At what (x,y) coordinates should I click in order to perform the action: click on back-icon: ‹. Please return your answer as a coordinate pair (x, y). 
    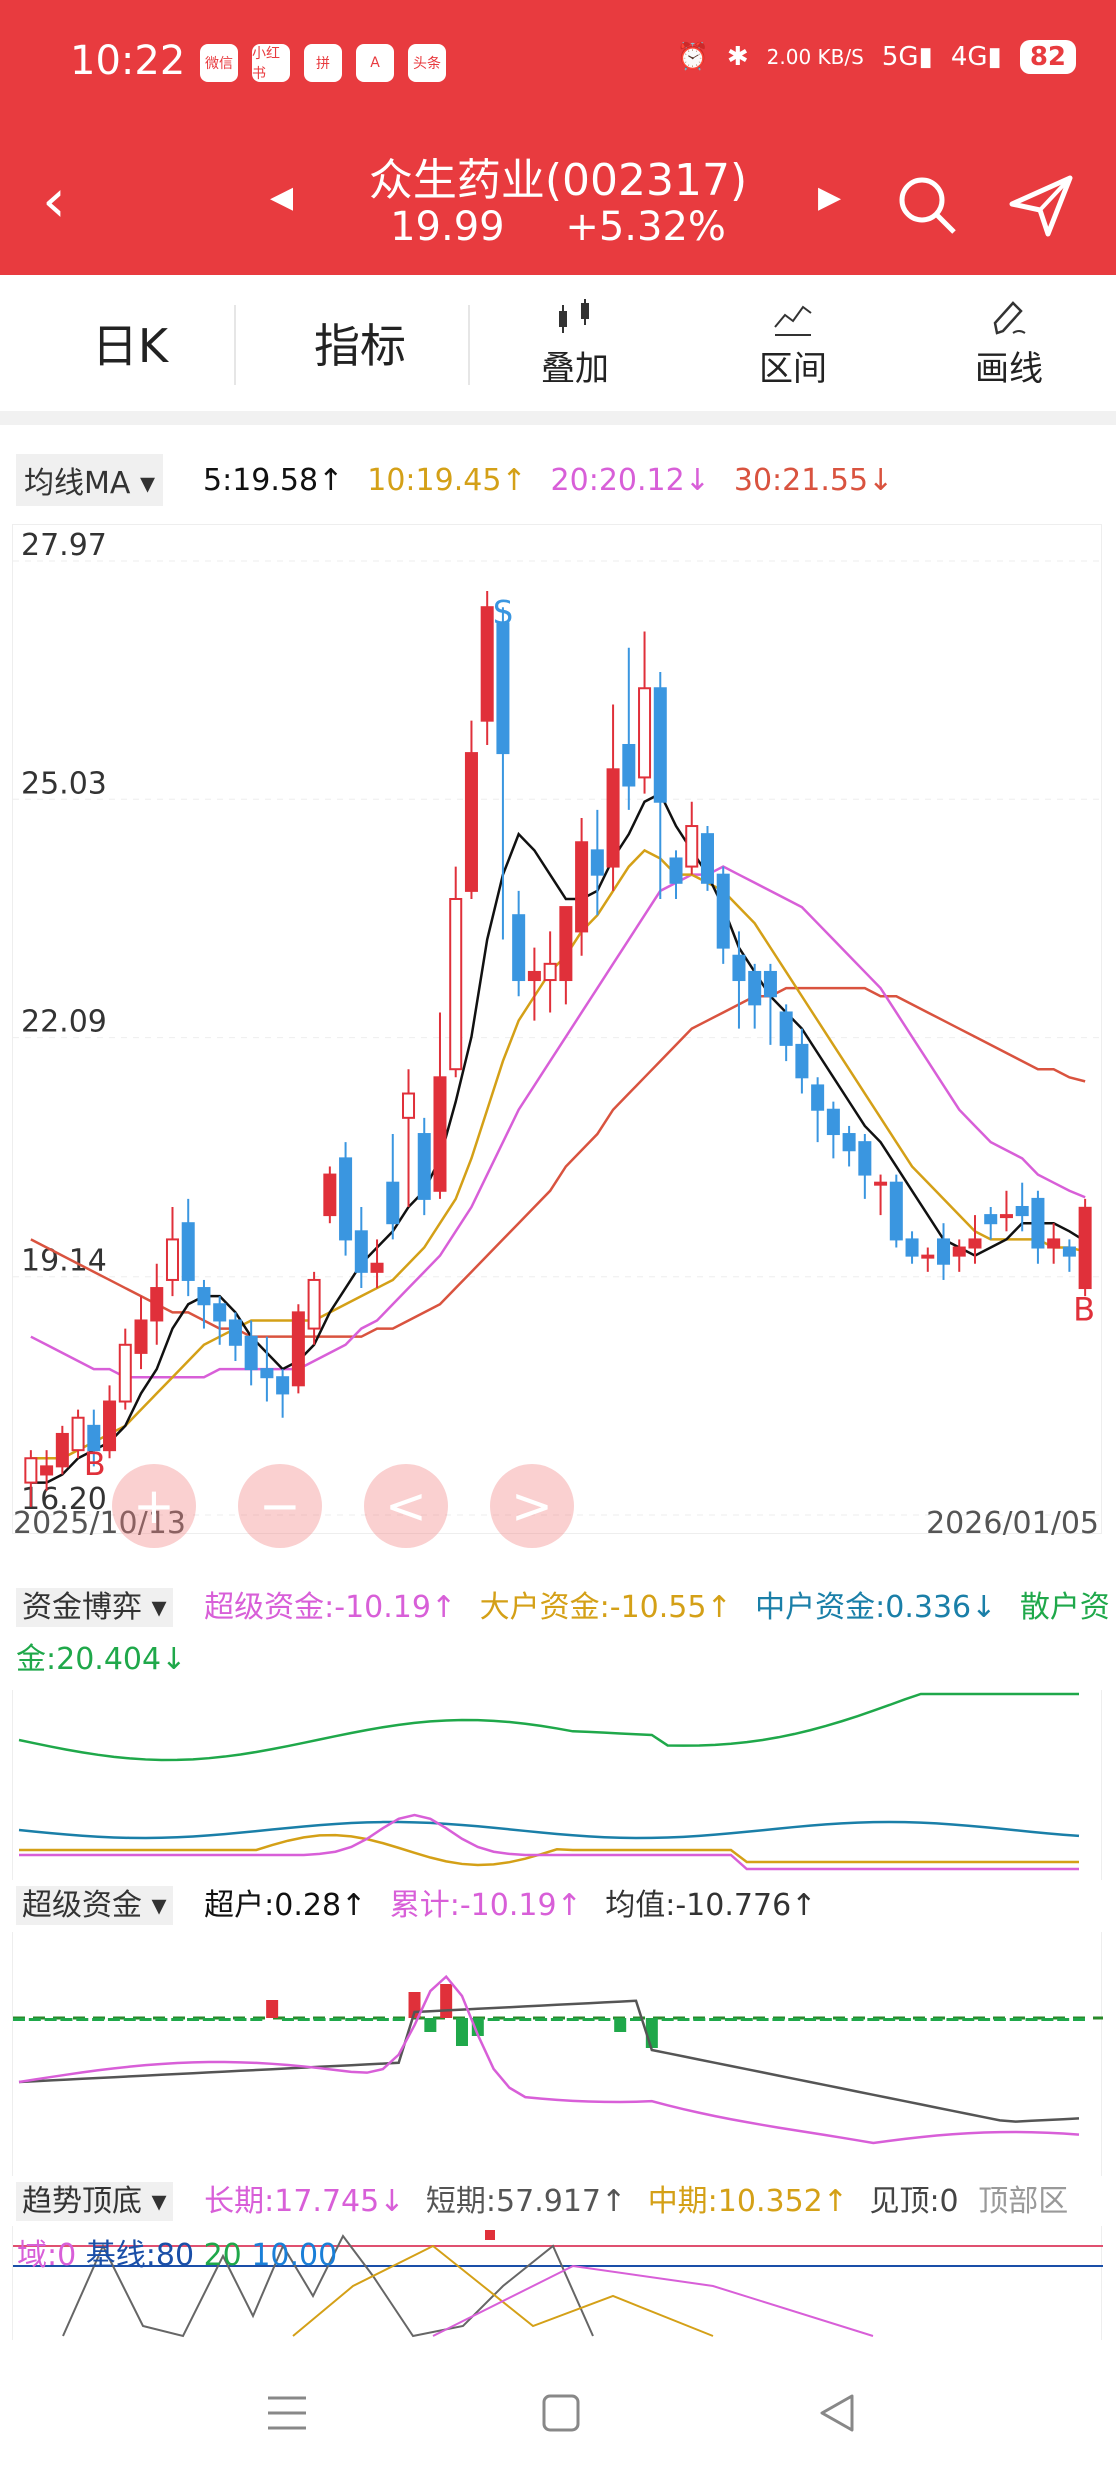
    Looking at the image, I should click on (54, 201).